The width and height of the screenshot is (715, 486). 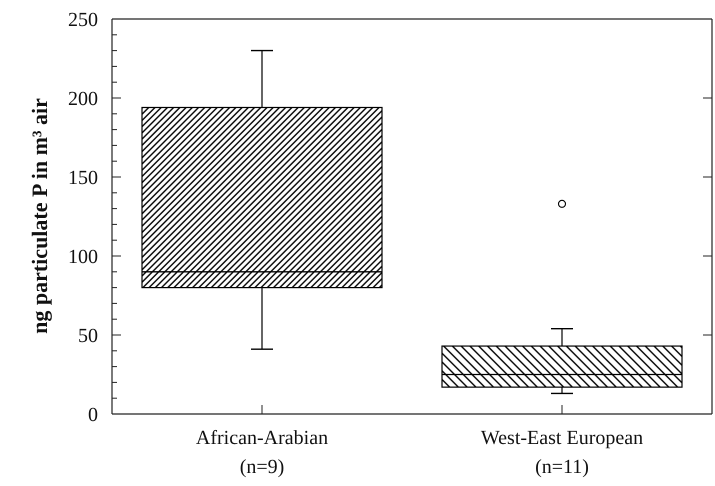 I want to click on x-tick-label: African-Arabian (n=9), so click(x=262, y=452).